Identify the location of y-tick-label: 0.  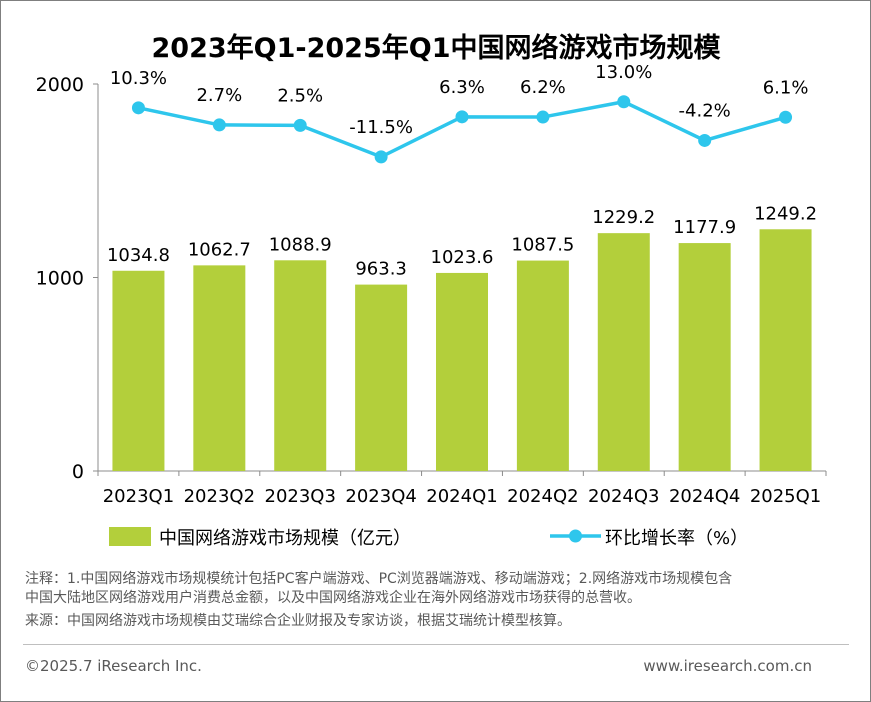
(78, 472).